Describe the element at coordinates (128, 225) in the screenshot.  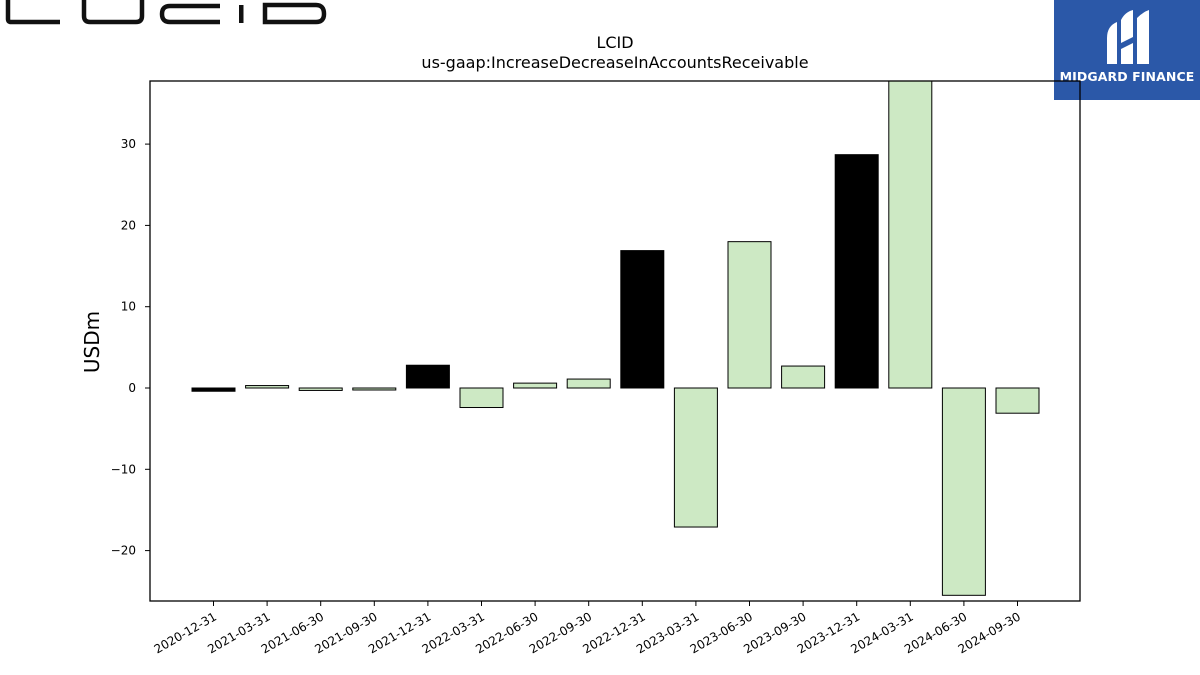
I see `y-tick-label: 20` at that location.